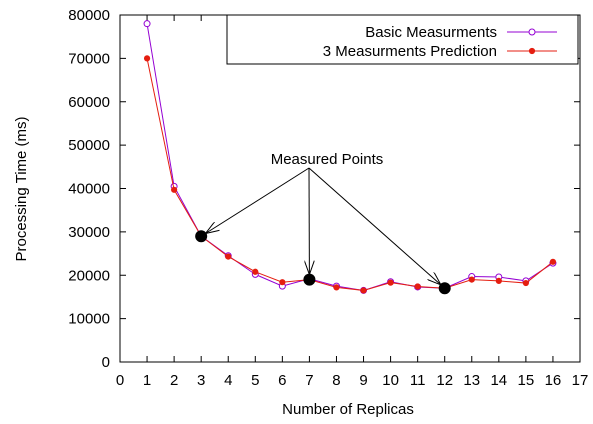 Image resolution: width=593 pixels, height=424 pixels. I want to click on y-tick-label: 10000, so click(89, 319).